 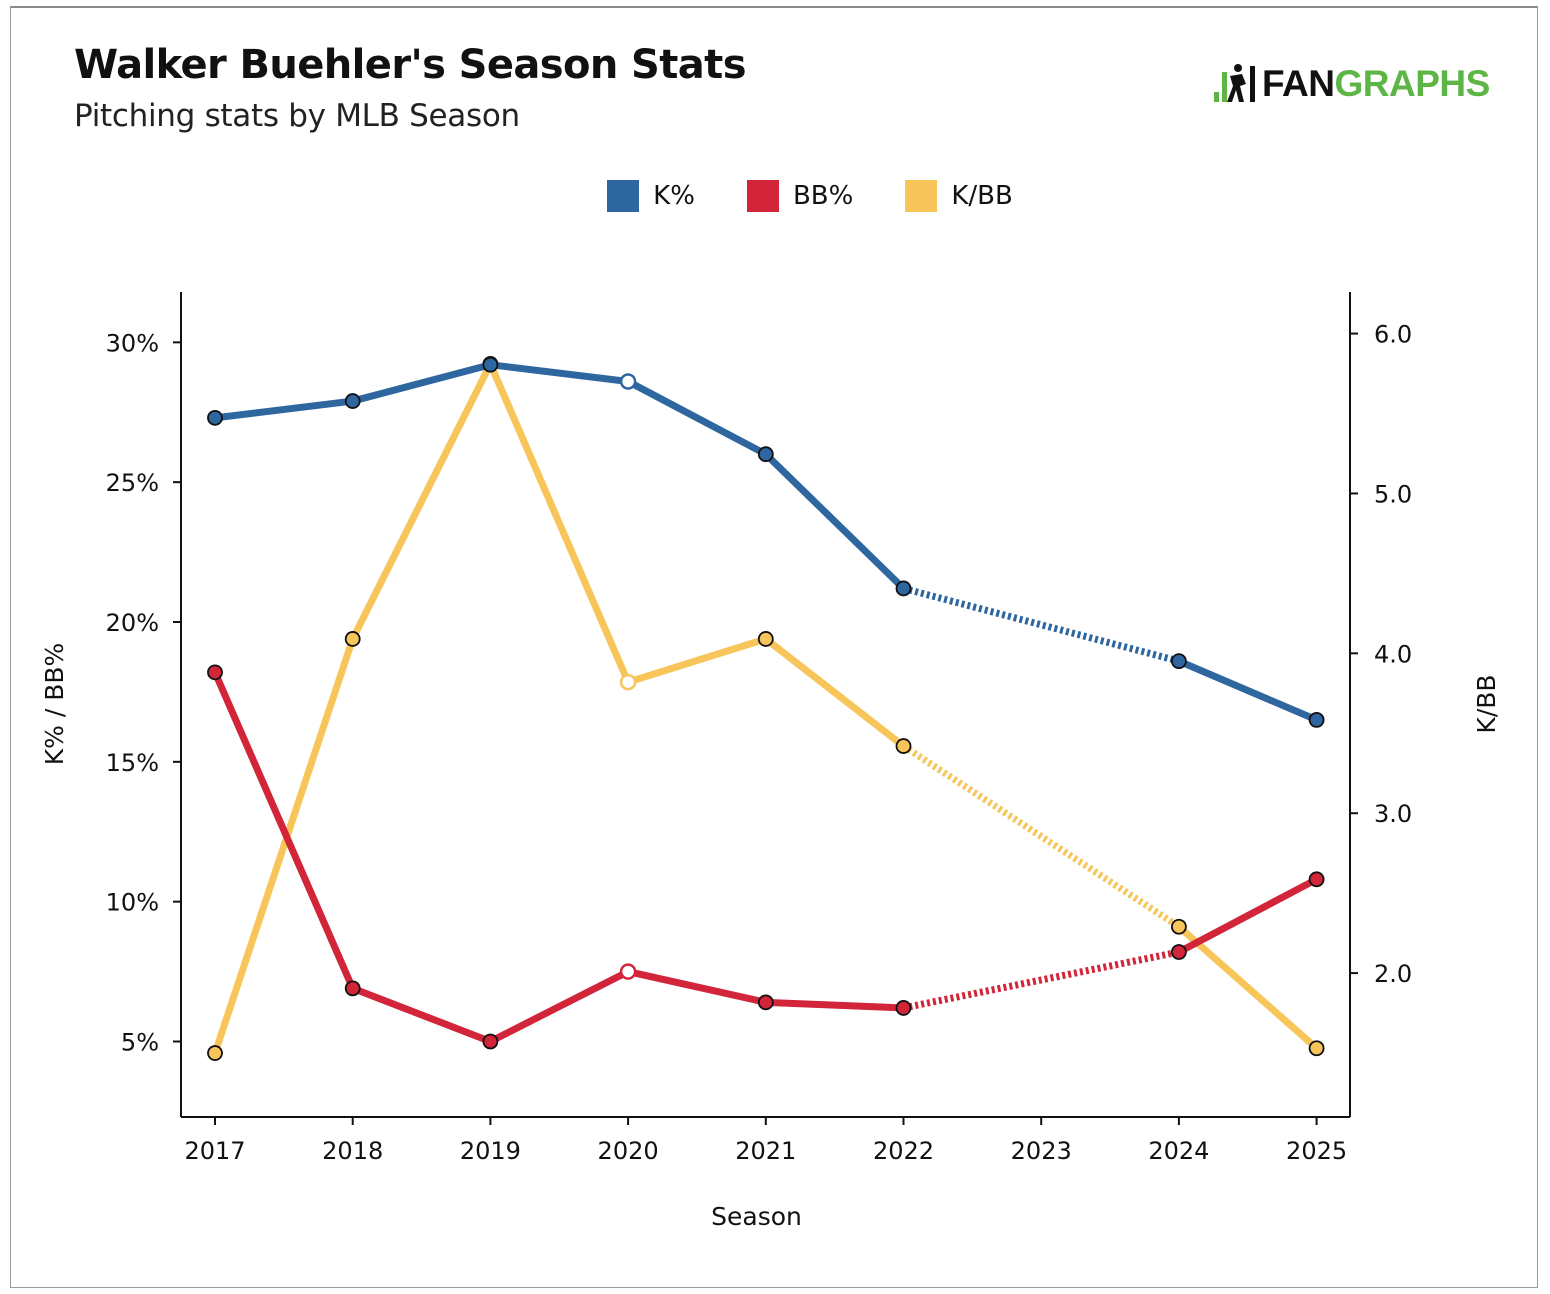 What do you see at coordinates (410, 65) in the screenshot?
I see `chart-title: Walker Buehler's Season Stats` at bounding box center [410, 65].